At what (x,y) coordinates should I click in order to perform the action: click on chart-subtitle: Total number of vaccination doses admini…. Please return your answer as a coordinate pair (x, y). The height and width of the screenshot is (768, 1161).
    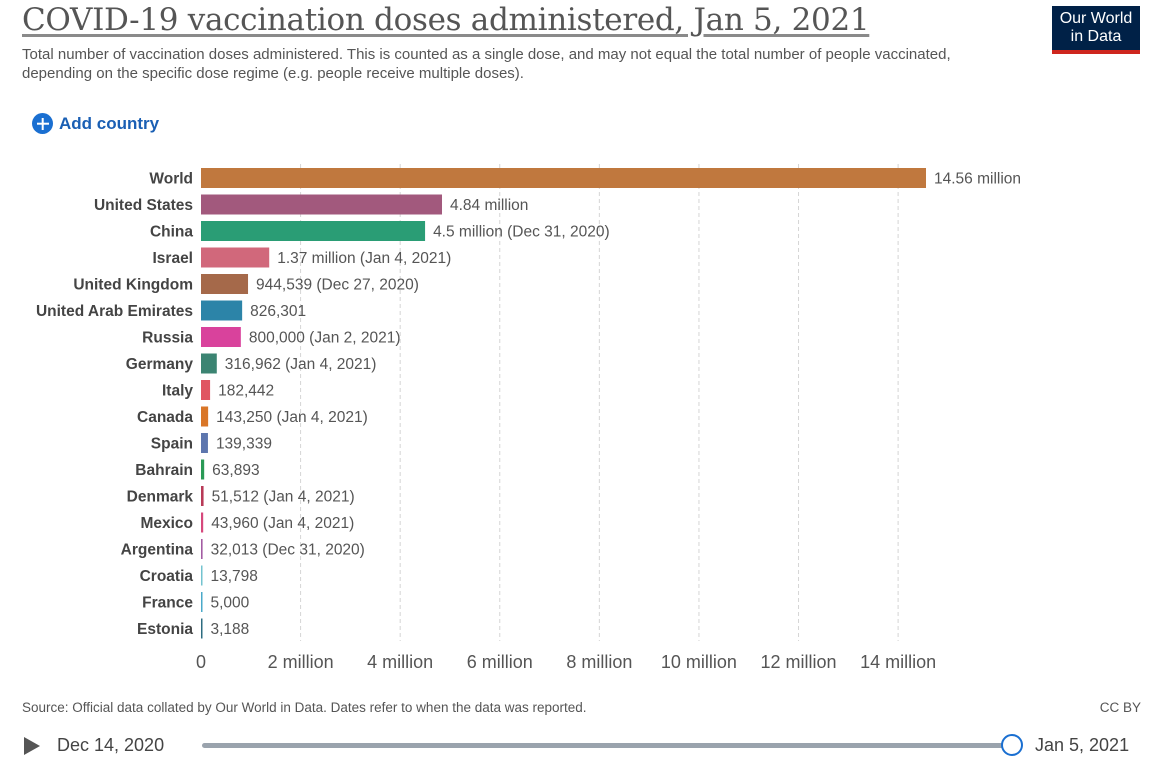
    Looking at the image, I should click on (486, 64).